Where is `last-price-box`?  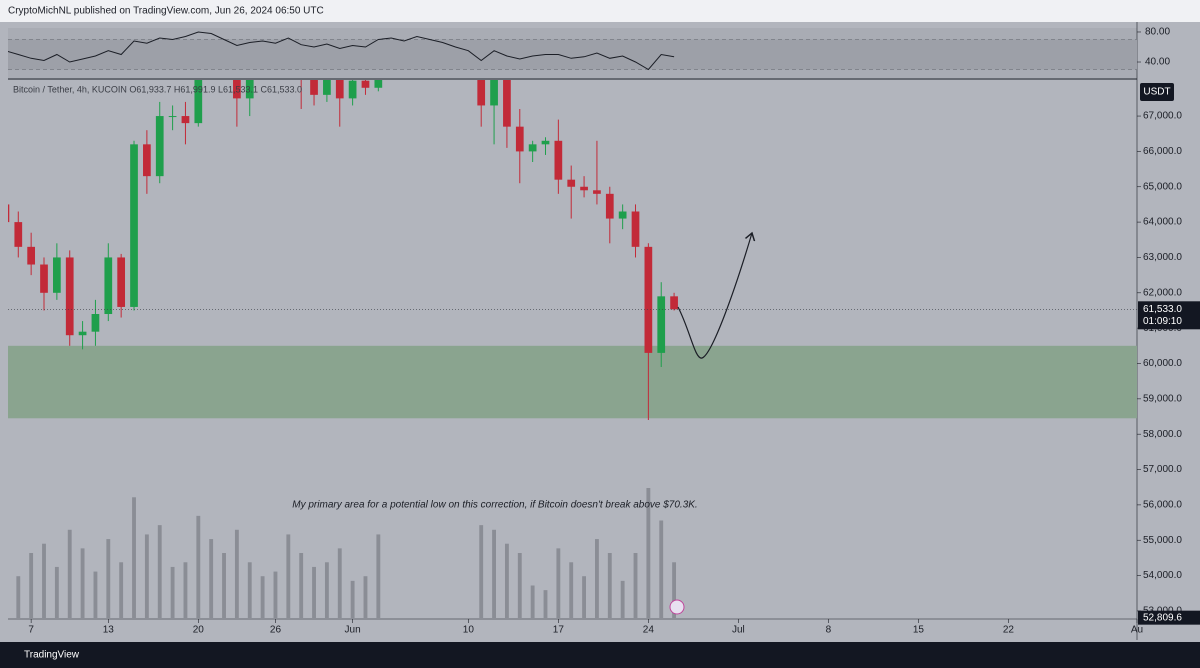
last-price-box is located at coordinates (1169, 315).